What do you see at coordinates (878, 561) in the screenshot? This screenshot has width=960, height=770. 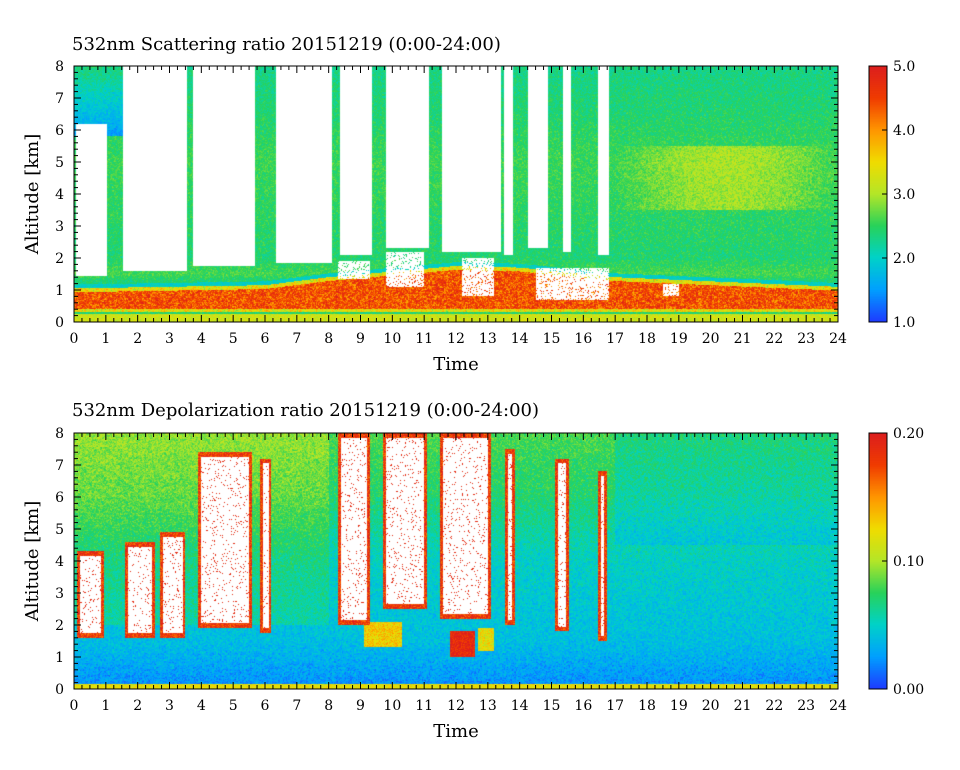 I see `colorbar` at bounding box center [878, 561].